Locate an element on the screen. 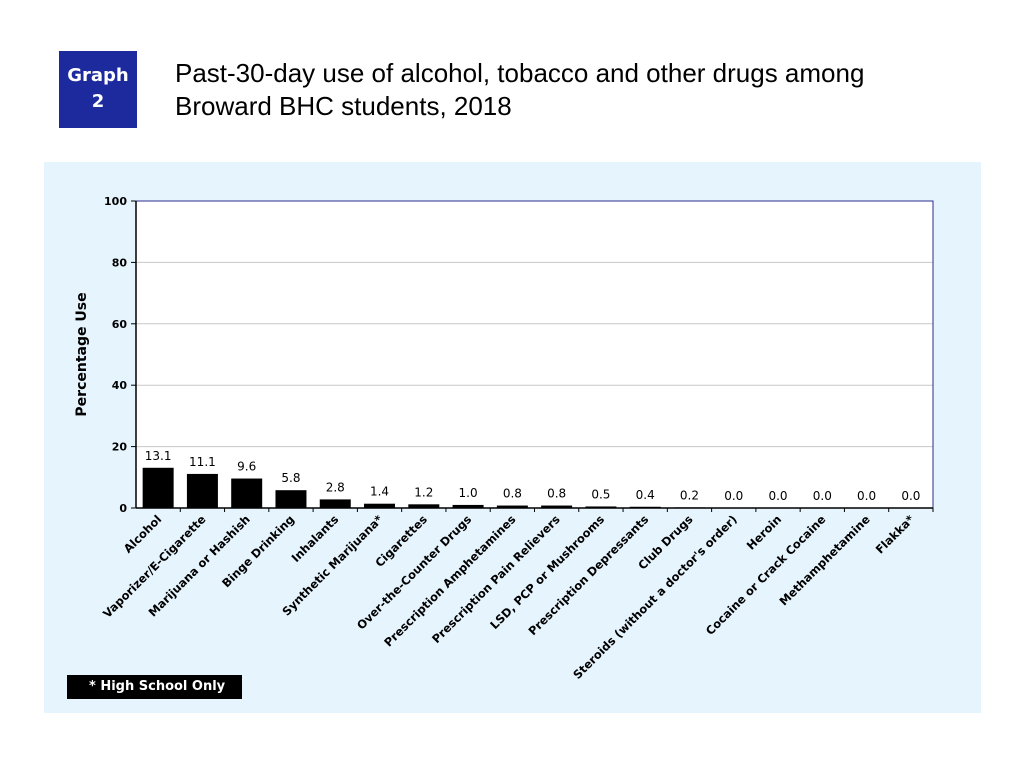 The height and width of the screenshot is (768, 1024). data-label: 0.4 is located at coordinates (645, 495).